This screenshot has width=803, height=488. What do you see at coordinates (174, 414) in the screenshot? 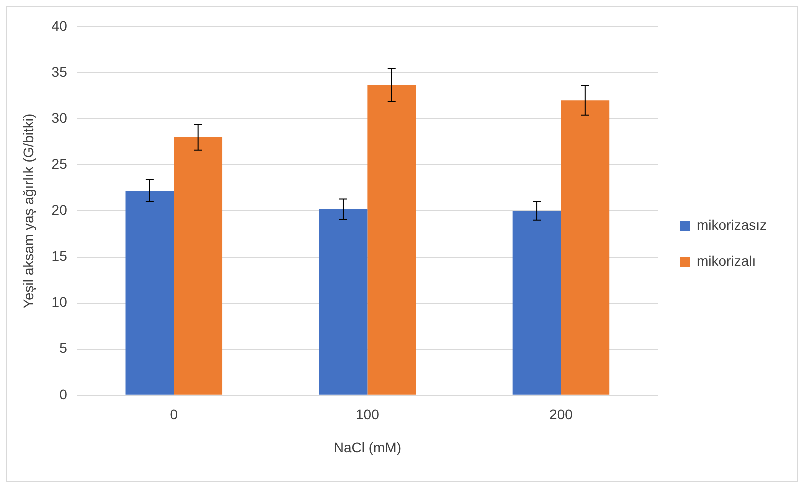
I see `x-tick-label: 0` at bounding box center [174, 414].